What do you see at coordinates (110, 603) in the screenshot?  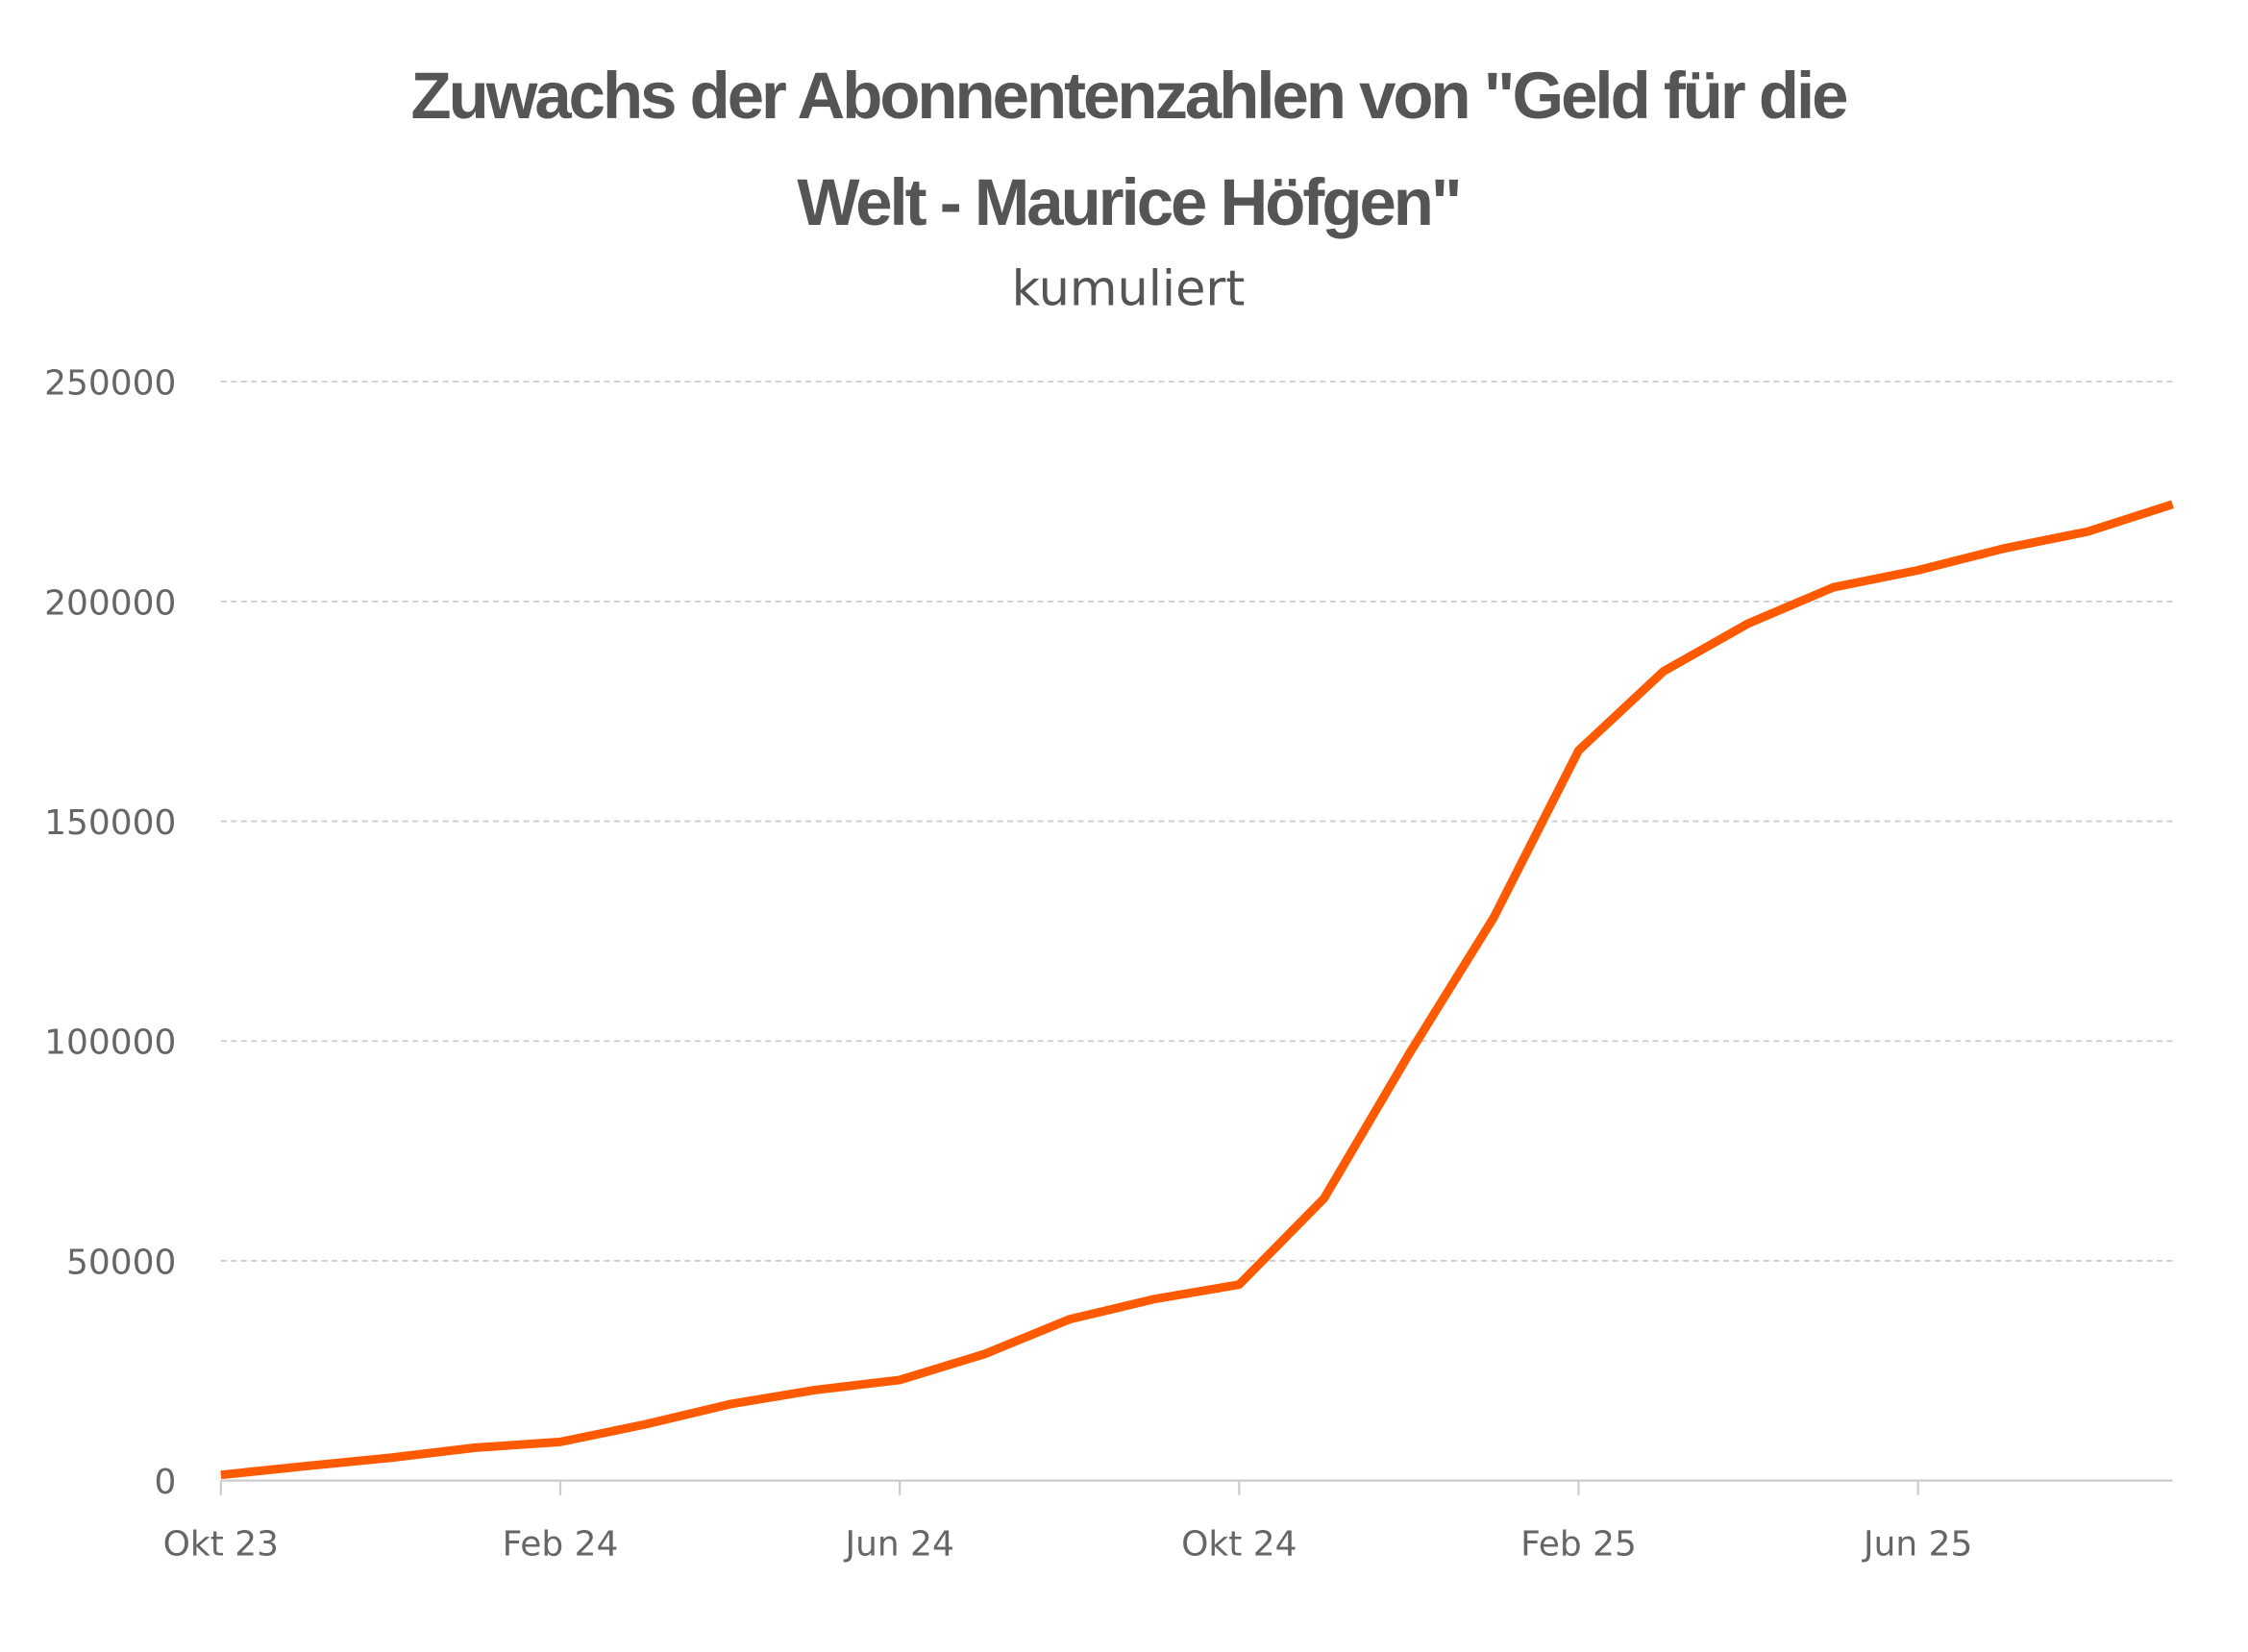 I see `y-tick-label: 200000` at bounding box center [110, 603].